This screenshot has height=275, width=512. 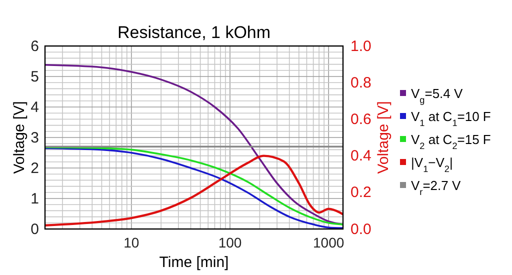 What do you see at coordinates (34, 107) in the screenshot?
I see `y-tick-label: 4` at bounding box center [34, 107].